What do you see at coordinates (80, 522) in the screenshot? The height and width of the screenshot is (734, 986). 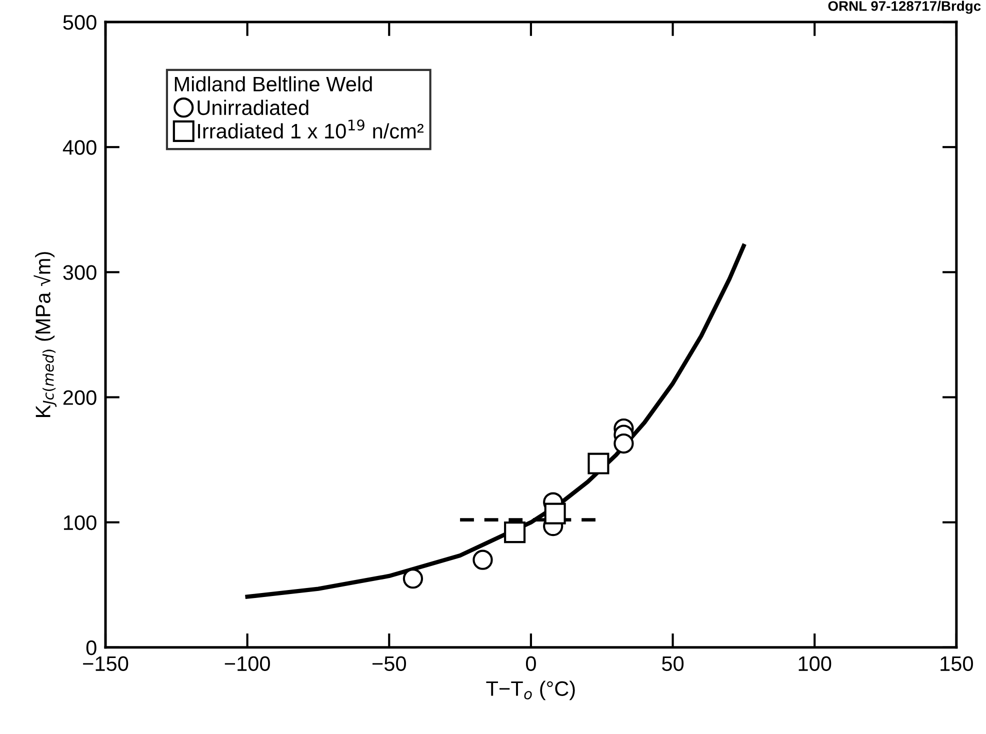 I see `y-tick-label: 100` at bounding box center [80, 522].